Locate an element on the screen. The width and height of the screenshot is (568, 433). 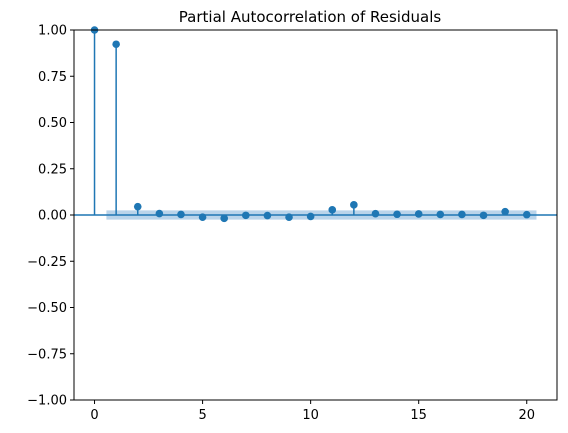
y-tick-label: −0.50 is located at coordinates (47, 308).